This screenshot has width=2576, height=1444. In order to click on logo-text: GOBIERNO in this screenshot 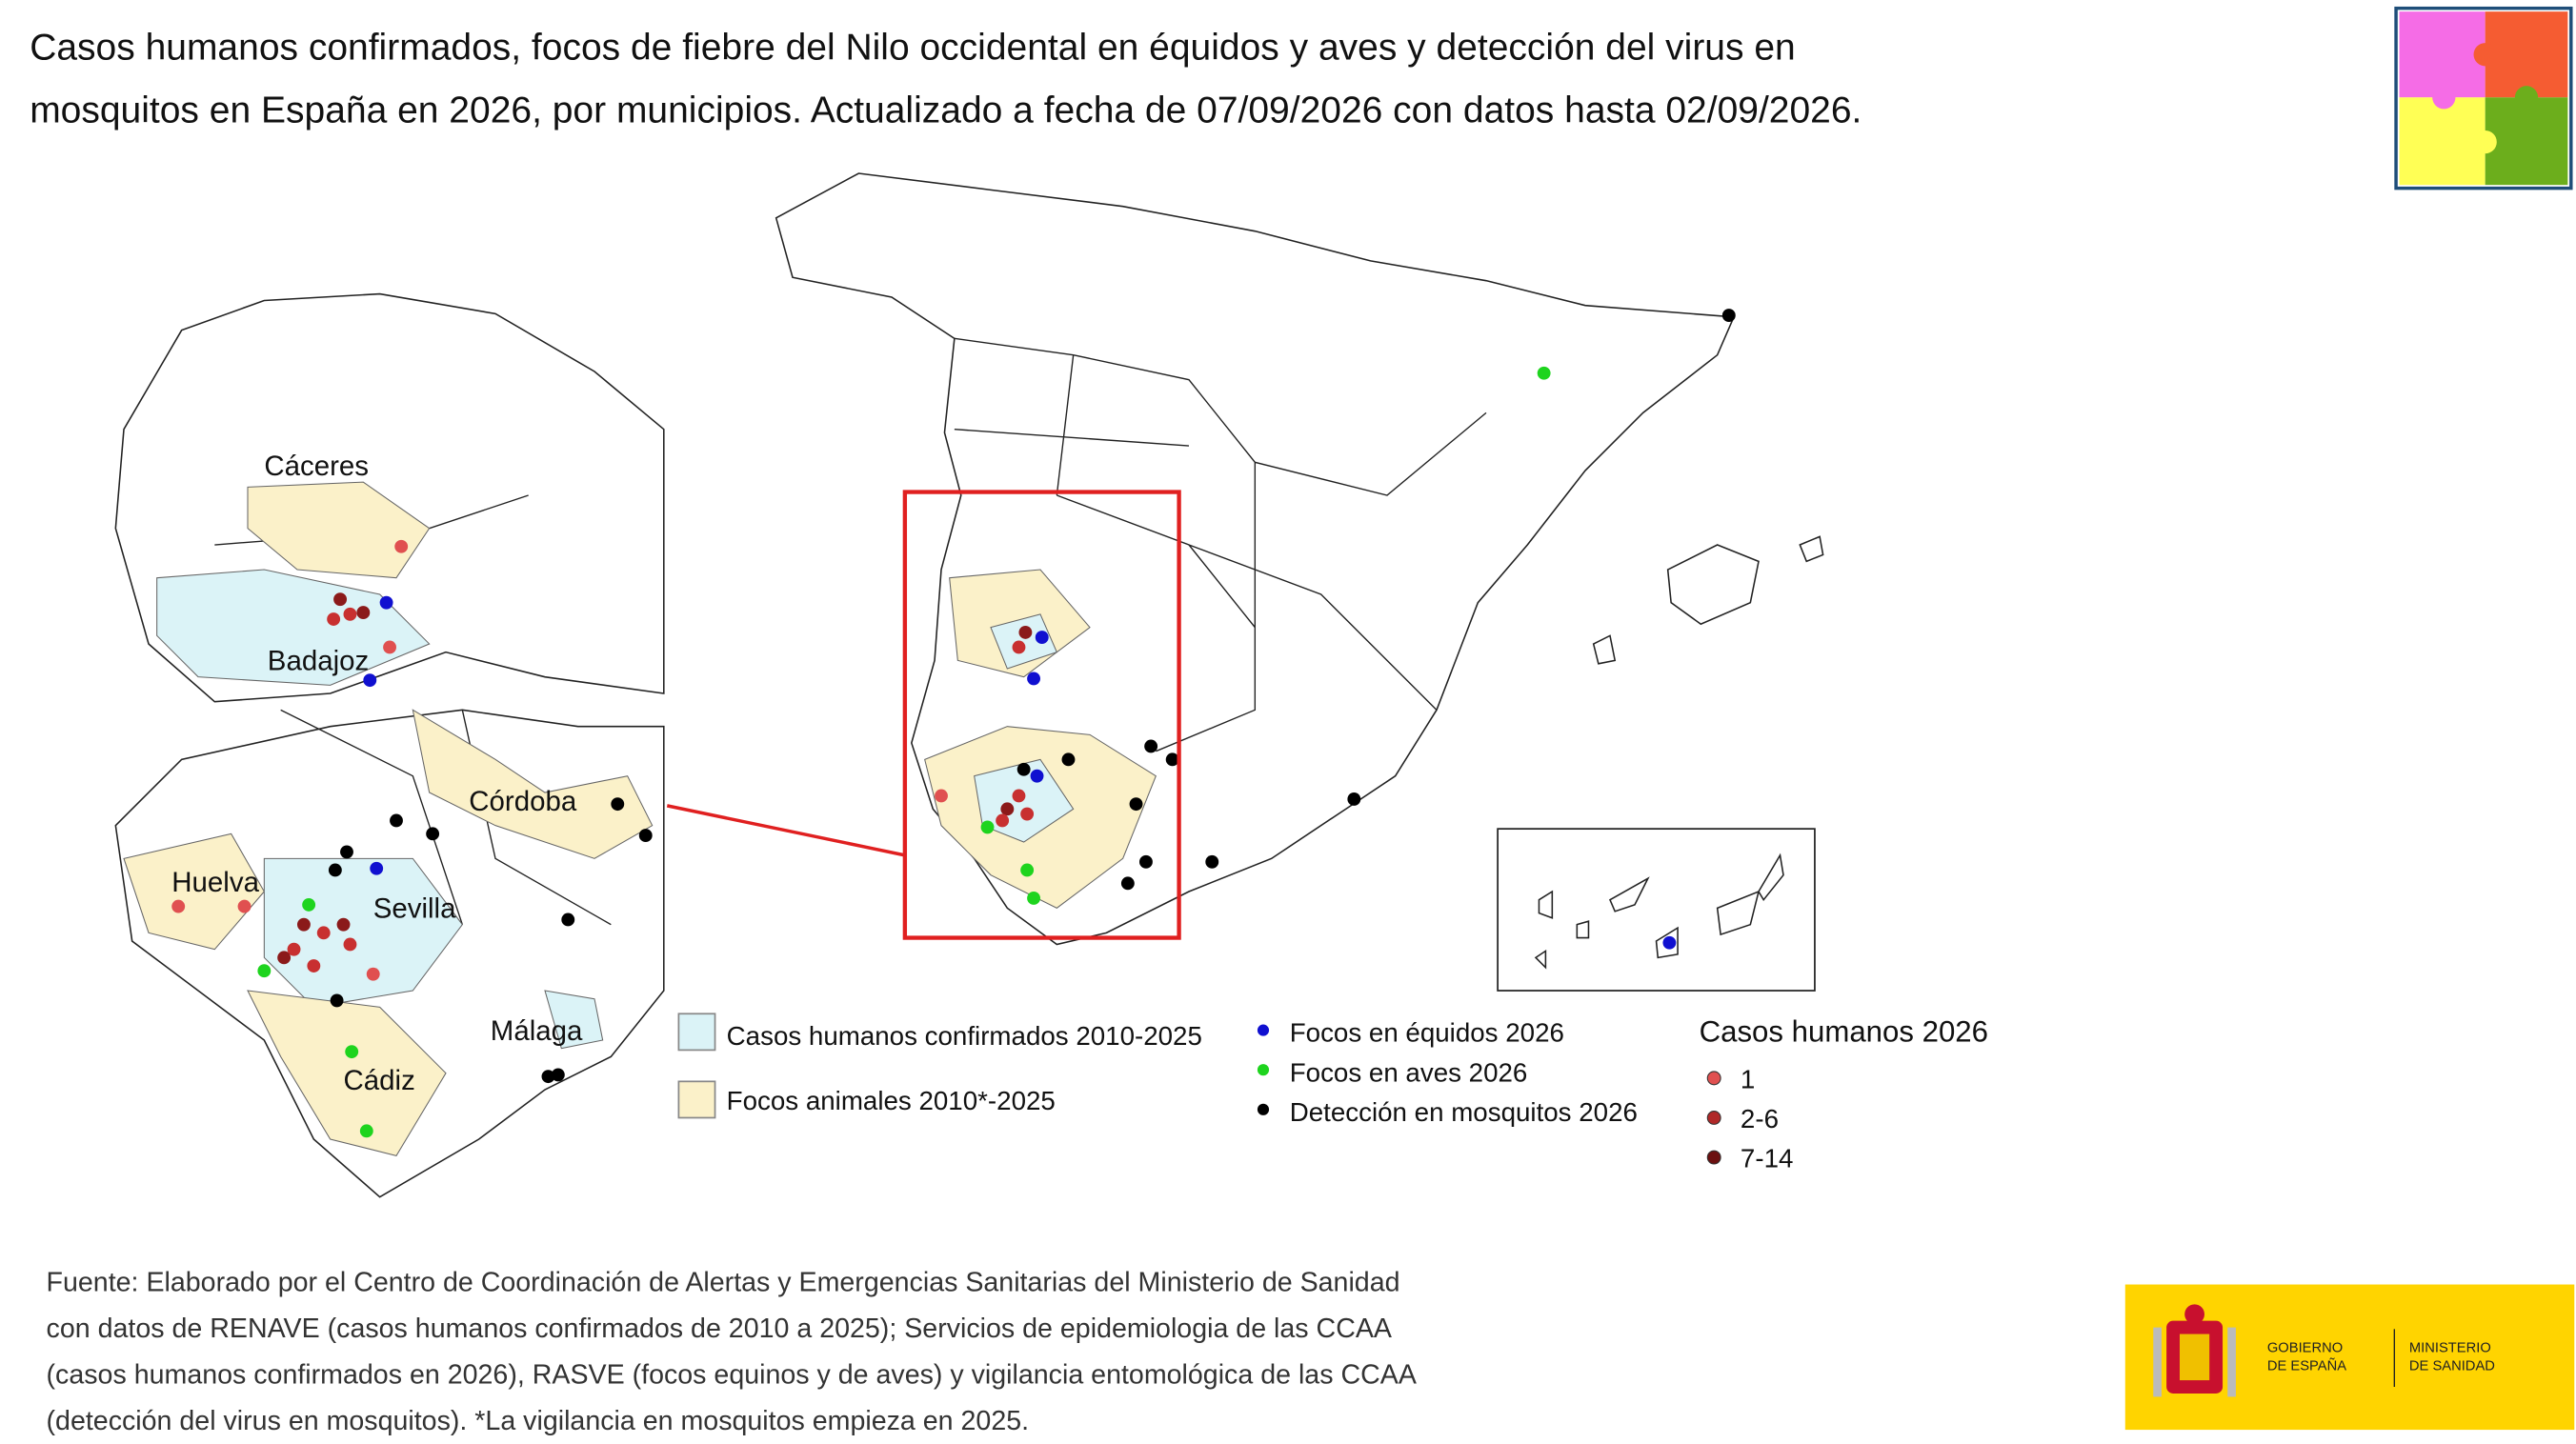, I will do `click(2305, 1348)`.